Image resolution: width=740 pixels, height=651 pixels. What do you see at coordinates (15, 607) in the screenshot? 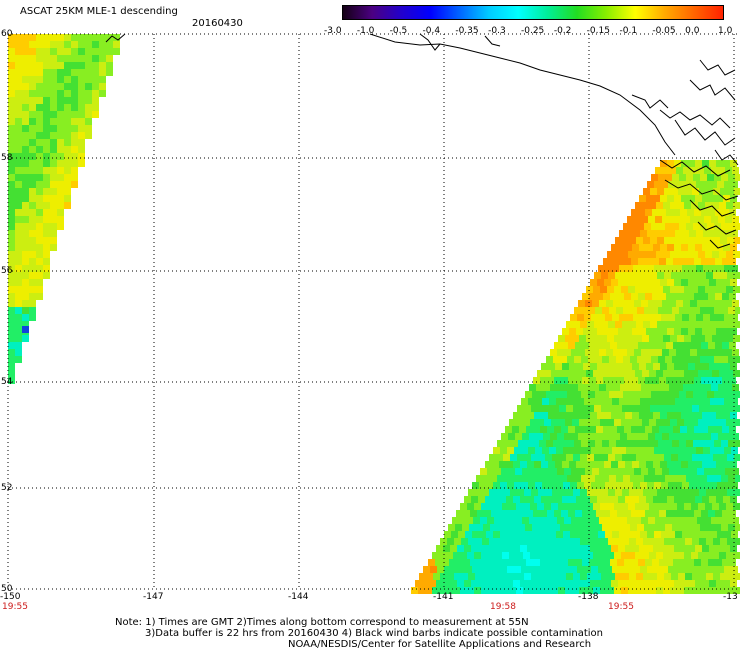
I see `time-label-1: 19:55` at bounding box center [15, 607].